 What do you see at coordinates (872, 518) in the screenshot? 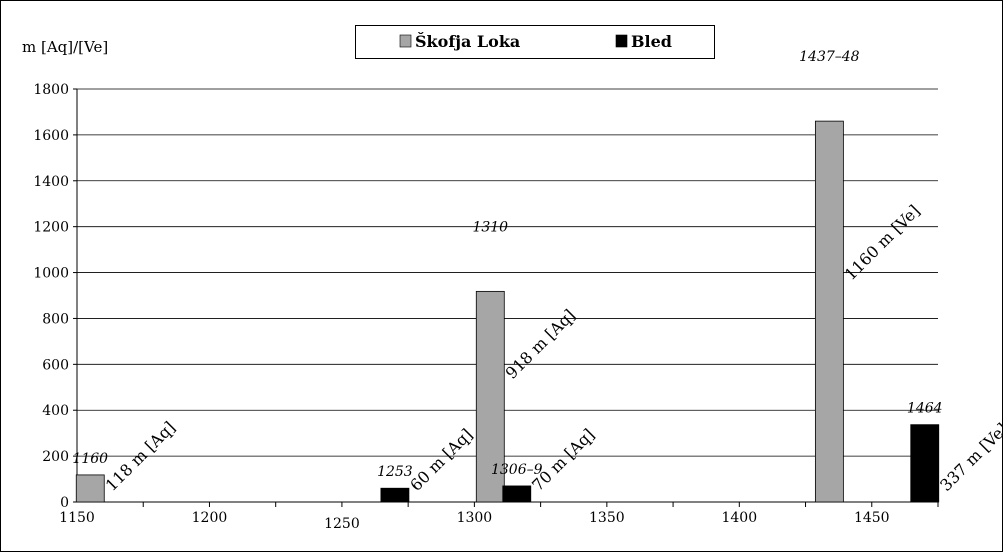
I see `x-tick-label: 1450` at bounding box center [872, 518].